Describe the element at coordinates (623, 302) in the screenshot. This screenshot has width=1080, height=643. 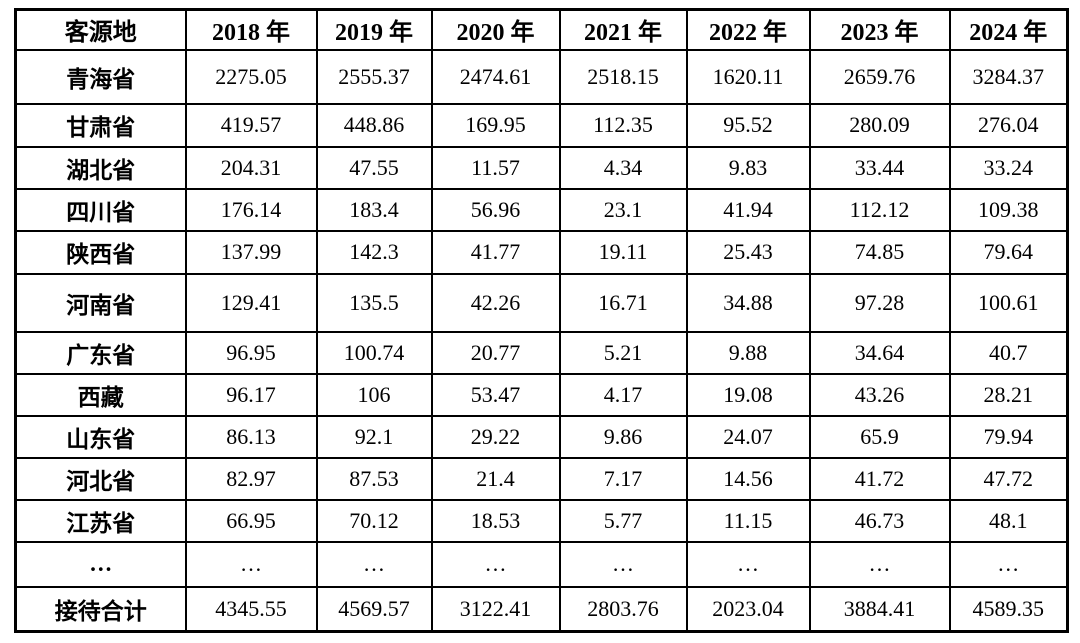
I see `value-cell: 16.71` at that location.